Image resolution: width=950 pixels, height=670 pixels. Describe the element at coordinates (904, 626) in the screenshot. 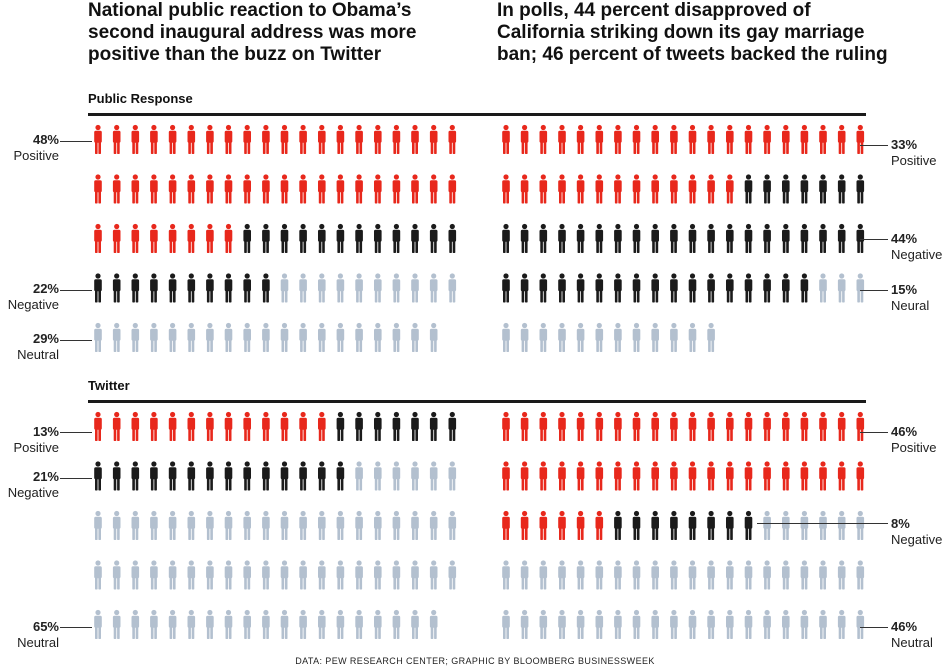

I see `caption-percent: 46%` at that location.